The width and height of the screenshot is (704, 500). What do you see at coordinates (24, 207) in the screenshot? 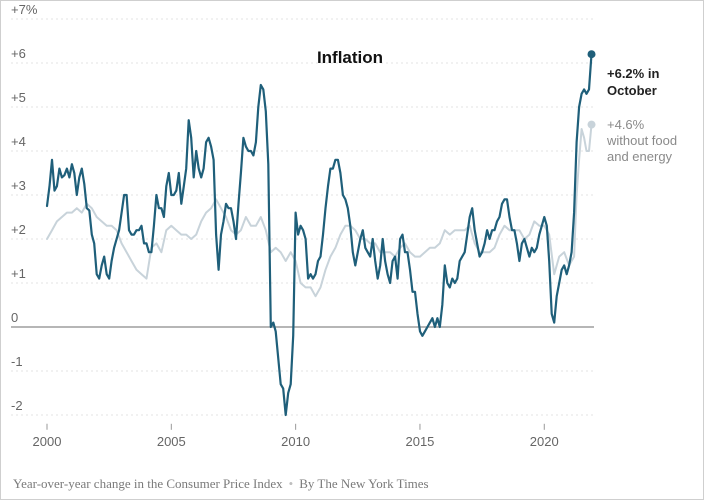
I see `y-axis: +7% +6 +5 +4 +3 +2 +1 0 -1 -2` at bounding box center [24, 207].